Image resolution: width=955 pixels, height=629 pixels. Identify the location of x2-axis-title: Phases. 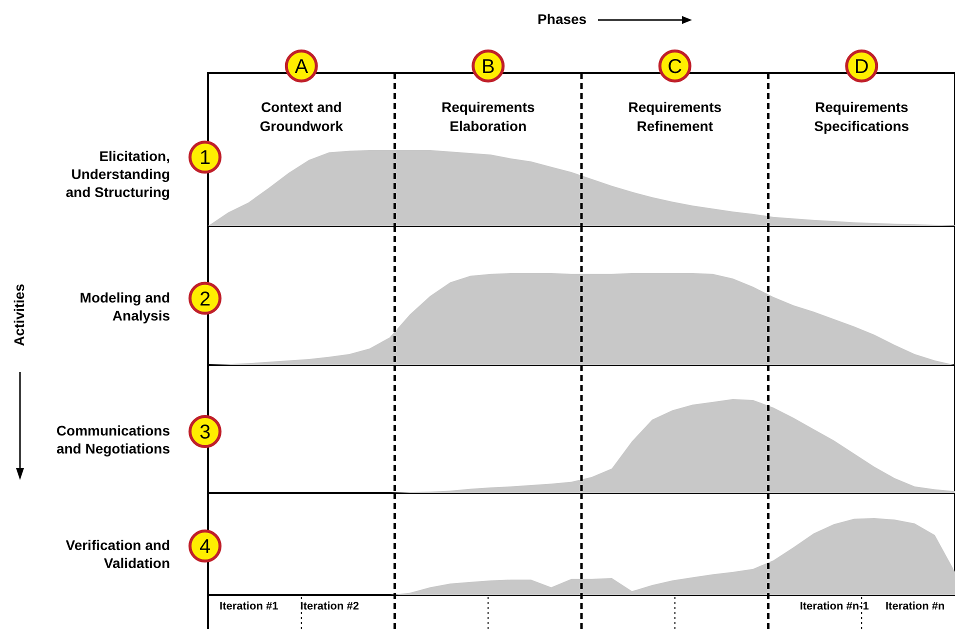
(562, 19).